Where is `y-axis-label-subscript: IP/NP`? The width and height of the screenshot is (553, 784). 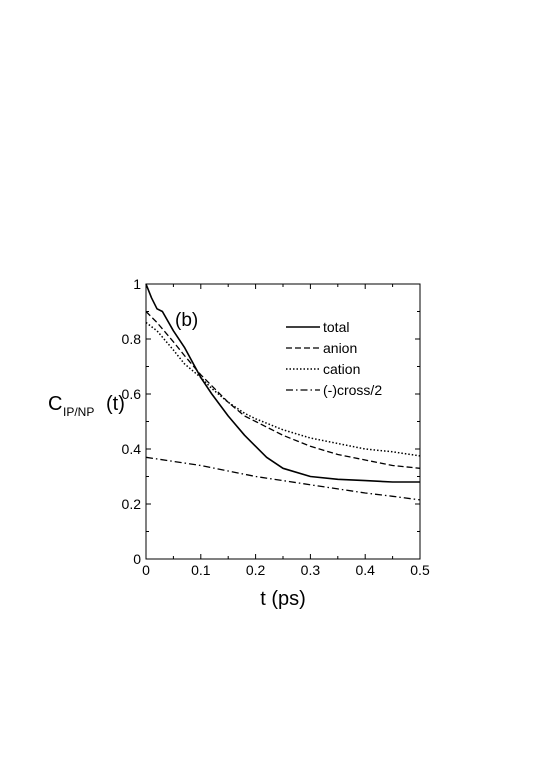
y-axis-label-subscript: IP/NP is located at coordinates (78, 412).